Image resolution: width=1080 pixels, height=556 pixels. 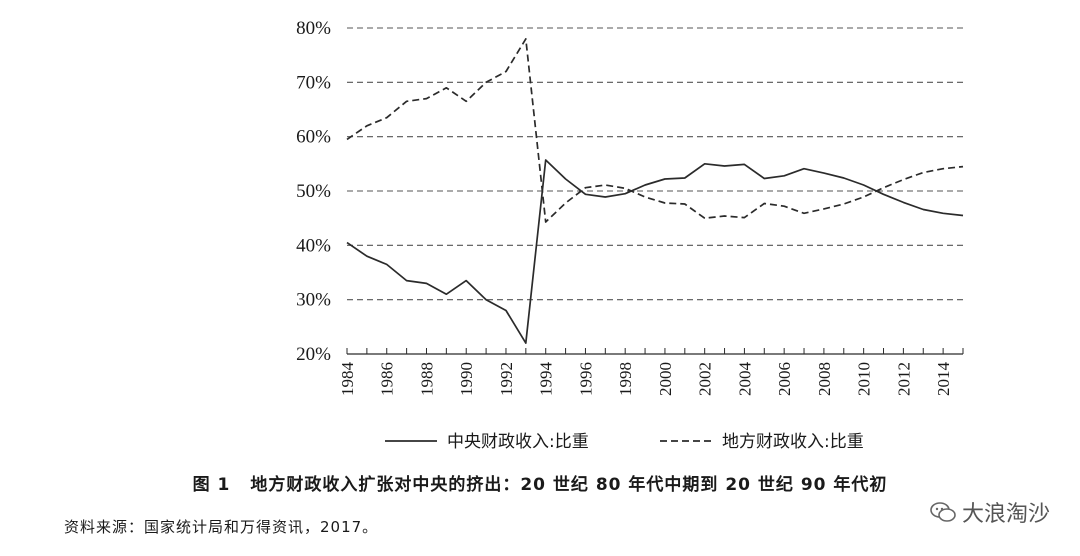 What do you see at coordinates (506, 379) in the screenshot?
I see `x-tick-label: 1992` at bounding box center [506, 379].